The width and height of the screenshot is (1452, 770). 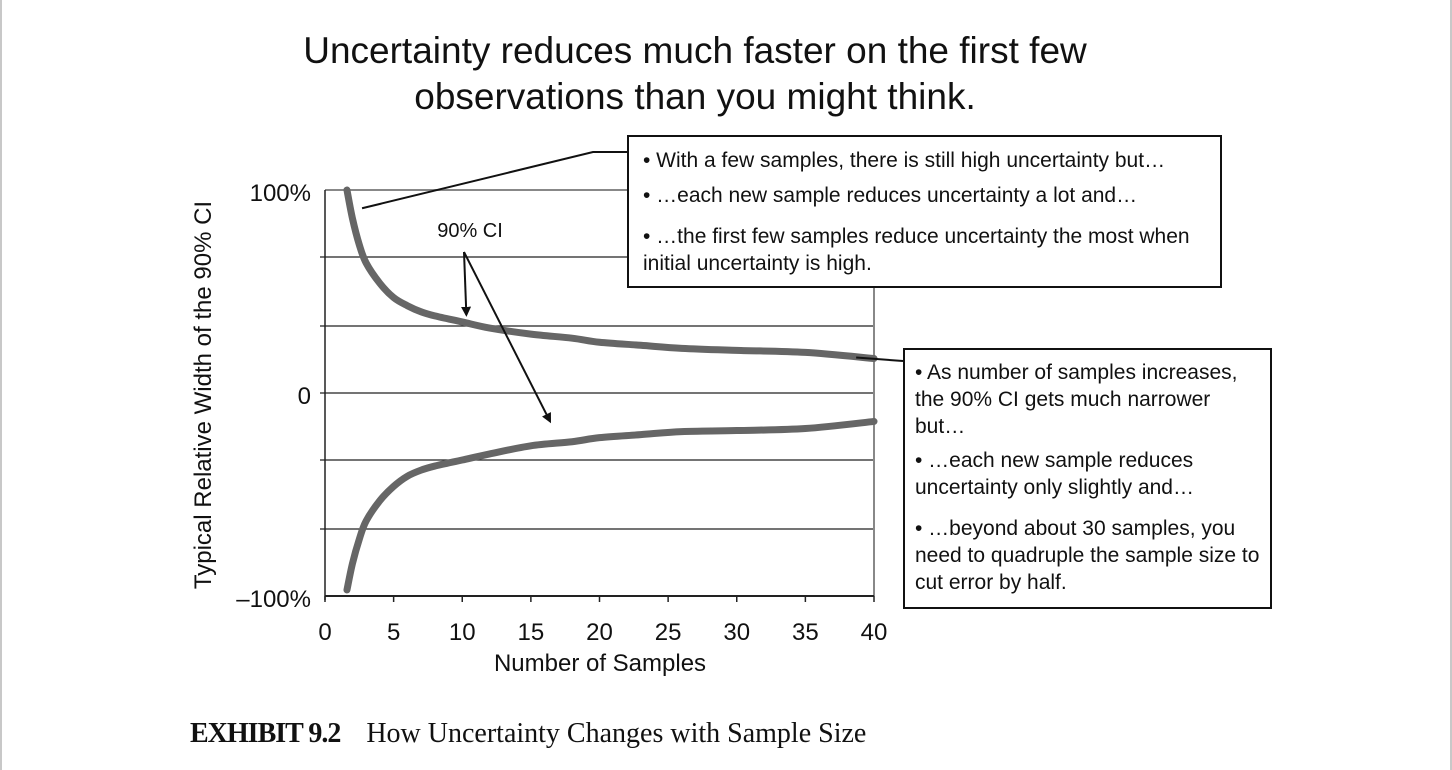 I want to click on y-tick-label-0: 100%, so click(x=280, y=193).